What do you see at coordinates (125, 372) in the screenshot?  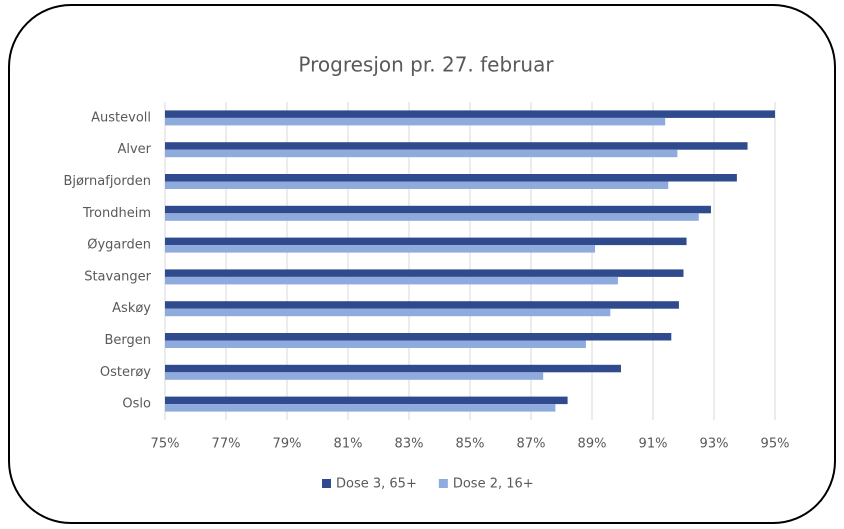 I see `y-tick-label: Osterøy` at bounding box center [125, 372].